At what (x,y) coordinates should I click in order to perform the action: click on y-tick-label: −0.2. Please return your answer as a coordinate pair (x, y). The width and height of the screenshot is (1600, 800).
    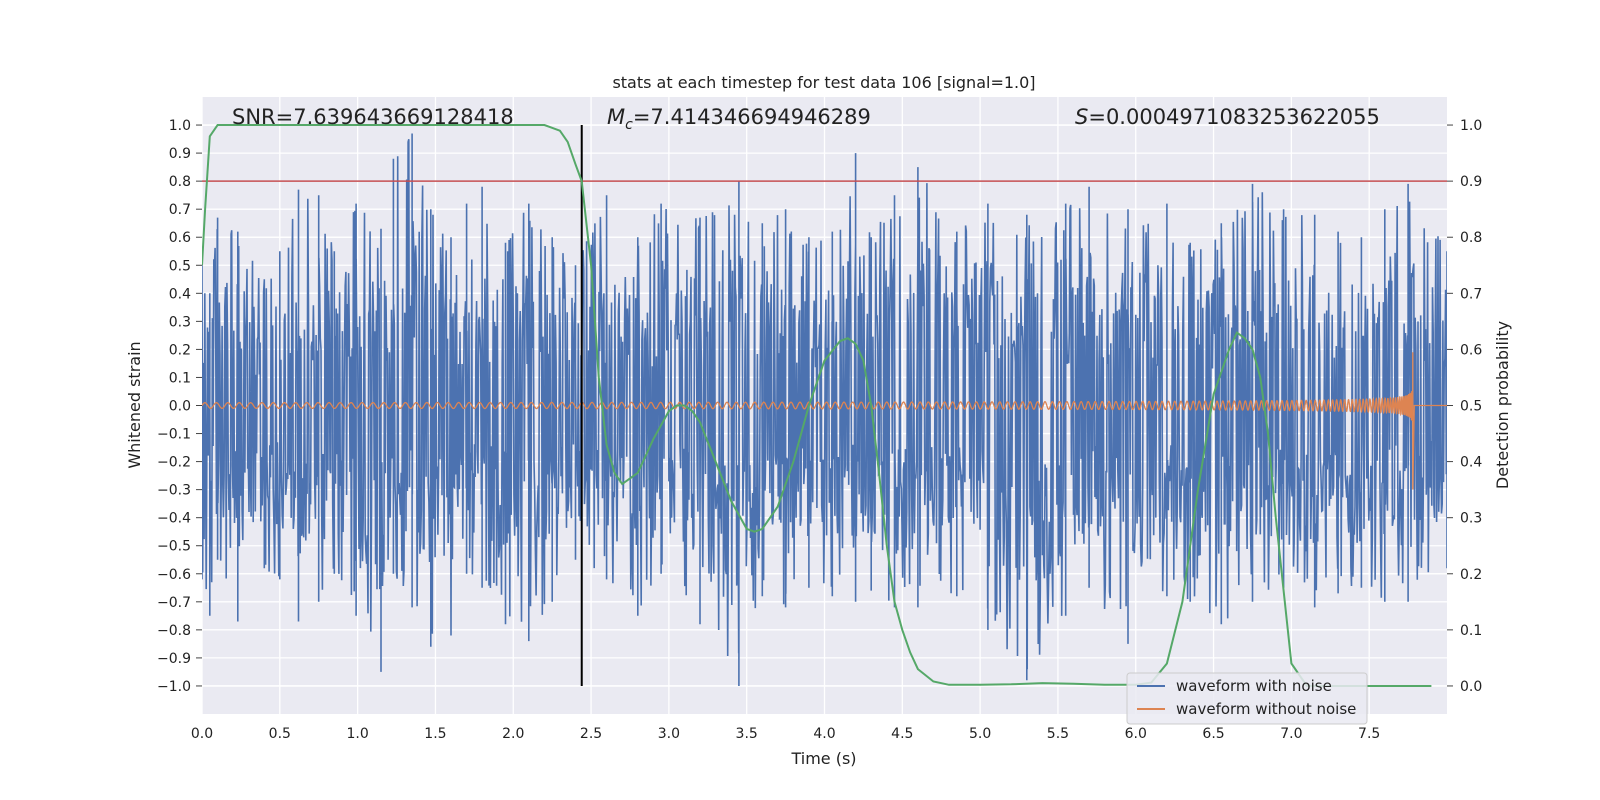
    Looking at the image, I should click on (174, 463).